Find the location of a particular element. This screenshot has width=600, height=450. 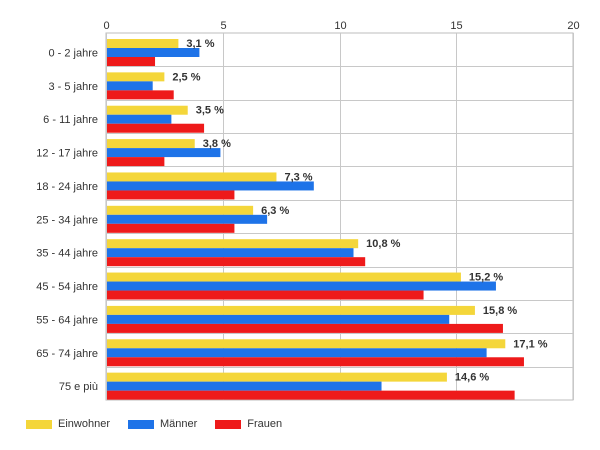

data-label: 2,5 % is located at coordinates (186, 77).